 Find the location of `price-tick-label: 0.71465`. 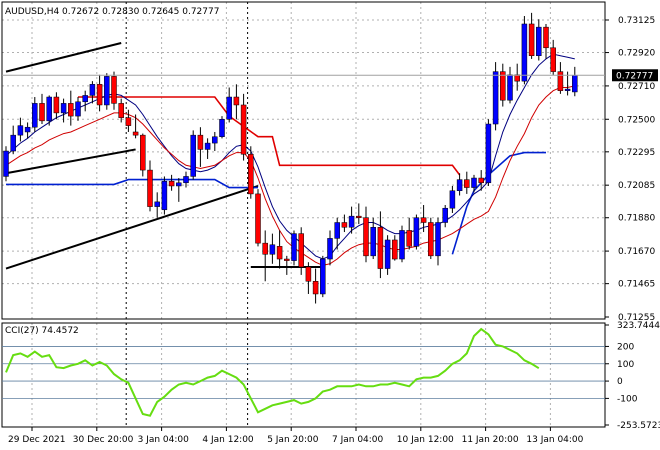

price-tick-label: 0.71465 is located at coordinates (636, 285).